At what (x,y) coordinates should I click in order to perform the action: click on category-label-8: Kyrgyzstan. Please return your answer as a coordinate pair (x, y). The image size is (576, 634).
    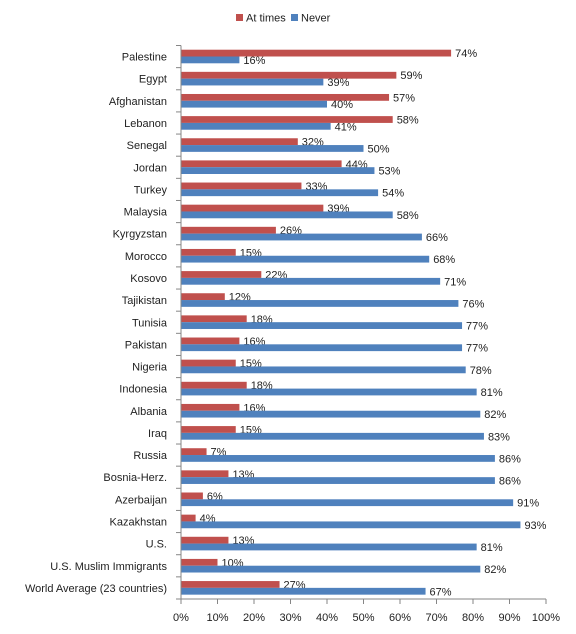
    Looking at the image, I should click on (140, 235).